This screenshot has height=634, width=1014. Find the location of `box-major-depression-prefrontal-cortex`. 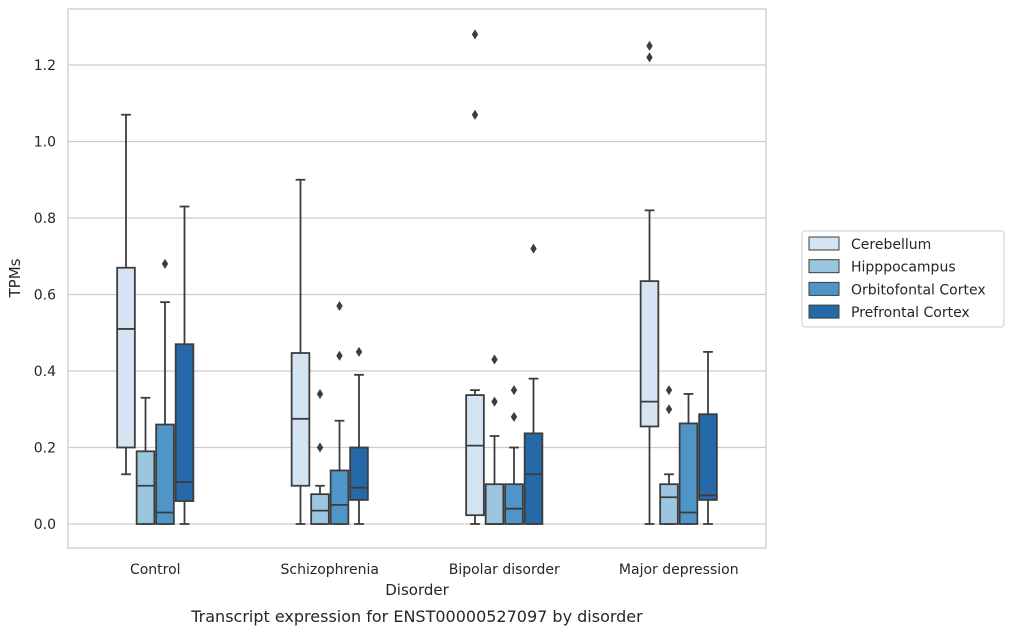

box-major-depression-prefrontal-cortex is located at coordinates (708, 437).